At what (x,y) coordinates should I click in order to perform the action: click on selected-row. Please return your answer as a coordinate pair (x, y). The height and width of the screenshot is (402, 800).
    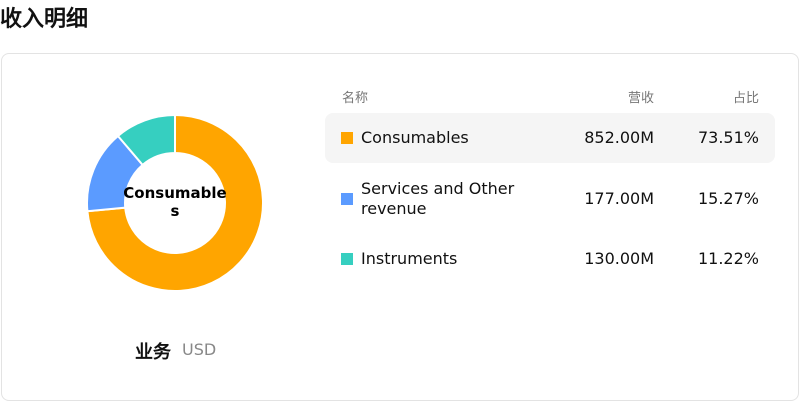
    Looking at the image, I should click on (550, 138).